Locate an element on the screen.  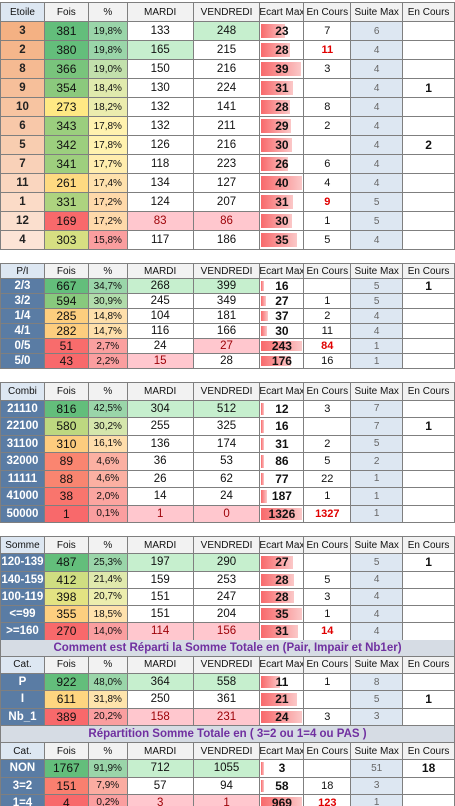
count-cell: 38 is located at coordinates (66, 497).